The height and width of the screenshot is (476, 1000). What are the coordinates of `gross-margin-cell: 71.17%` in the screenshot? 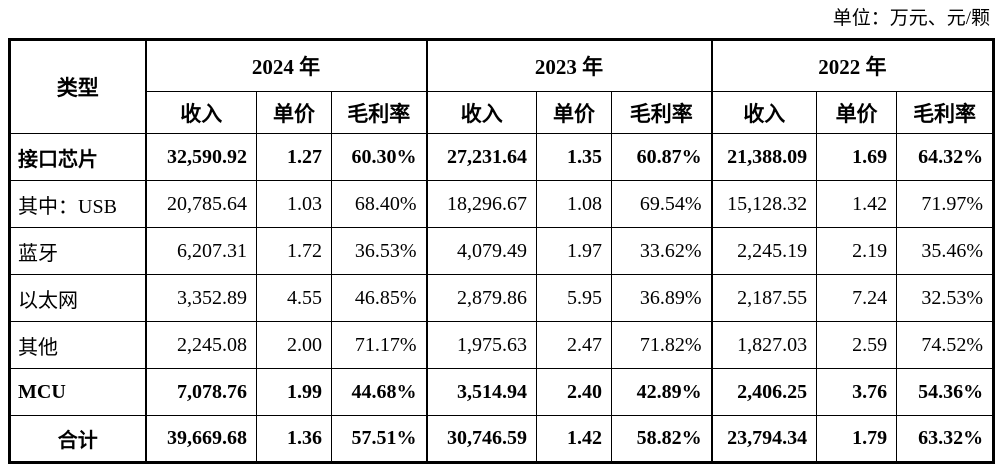 It's located at (379, 345).